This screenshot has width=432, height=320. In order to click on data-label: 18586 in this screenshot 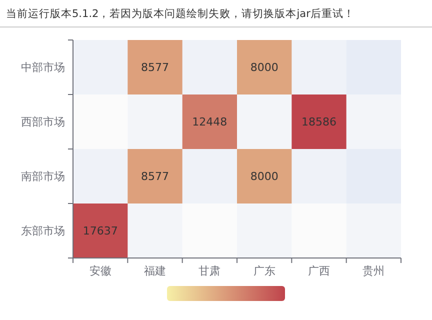, I will do `click(319, 121)`.